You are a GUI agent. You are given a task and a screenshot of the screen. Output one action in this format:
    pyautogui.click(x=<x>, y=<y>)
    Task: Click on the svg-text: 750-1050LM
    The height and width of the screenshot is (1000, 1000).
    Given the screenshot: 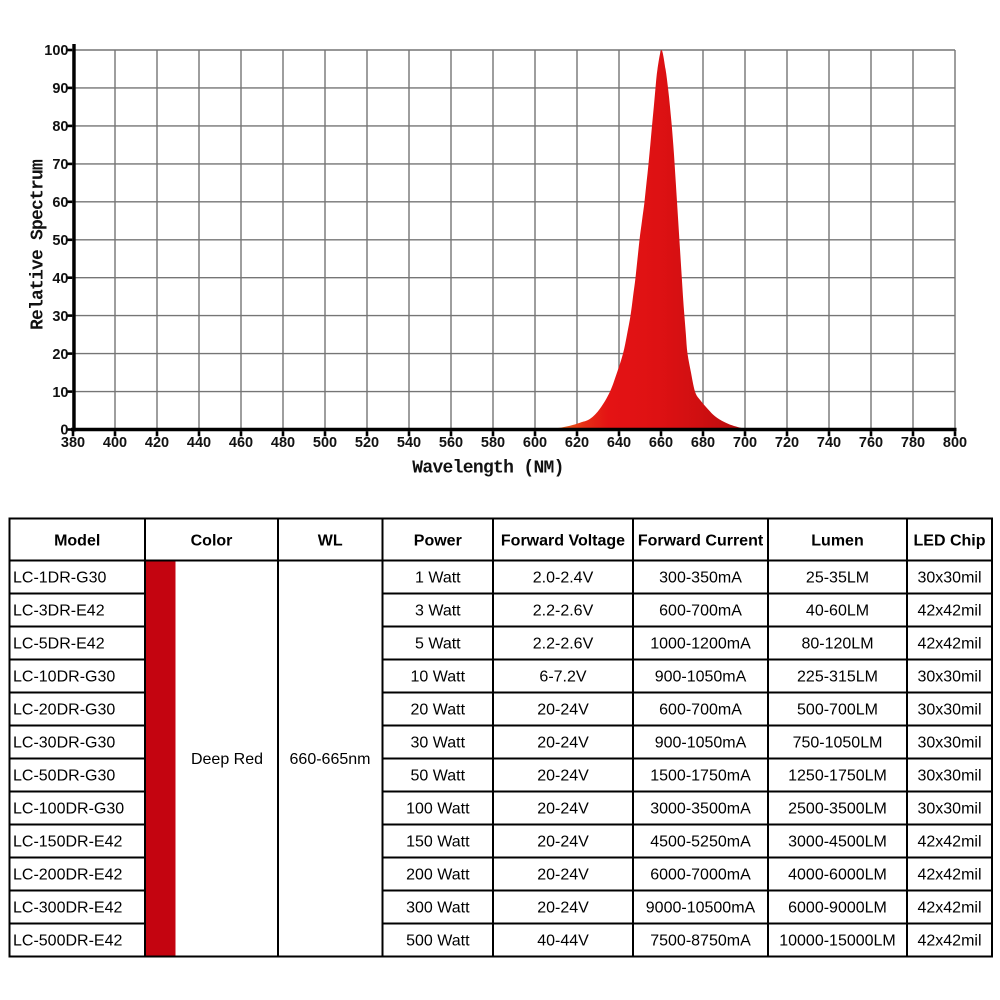 What is the action you would take?
    pyautogui.click(x=838, y=743)
    